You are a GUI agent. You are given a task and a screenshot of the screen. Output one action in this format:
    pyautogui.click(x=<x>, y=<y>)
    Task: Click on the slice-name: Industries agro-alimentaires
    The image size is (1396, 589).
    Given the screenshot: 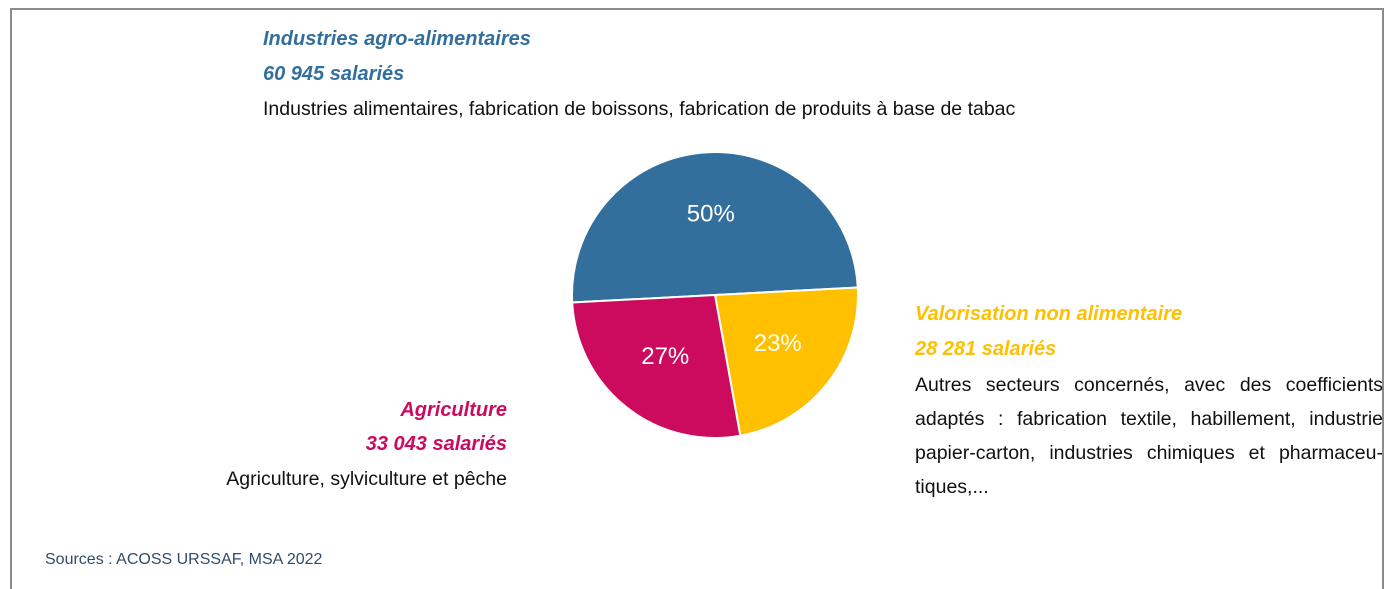 What is the action you would take?
    pyautogui.click(x=397, y=39)
    